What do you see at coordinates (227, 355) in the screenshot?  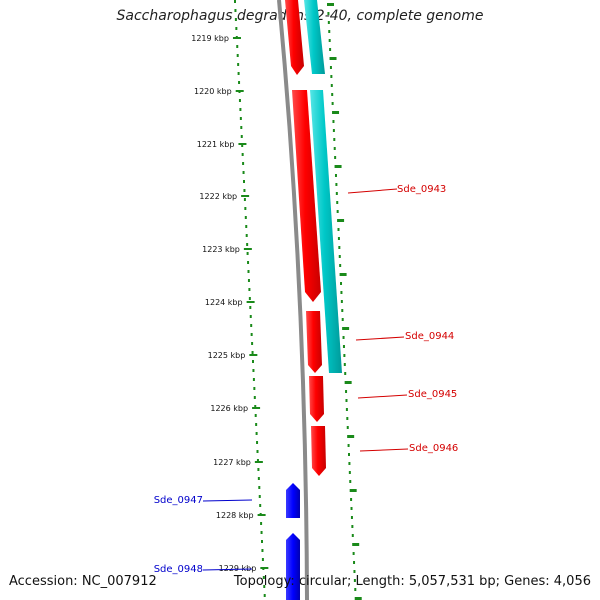 I see `tick-label: 1225 kbp` at bounding box center [227, 355].